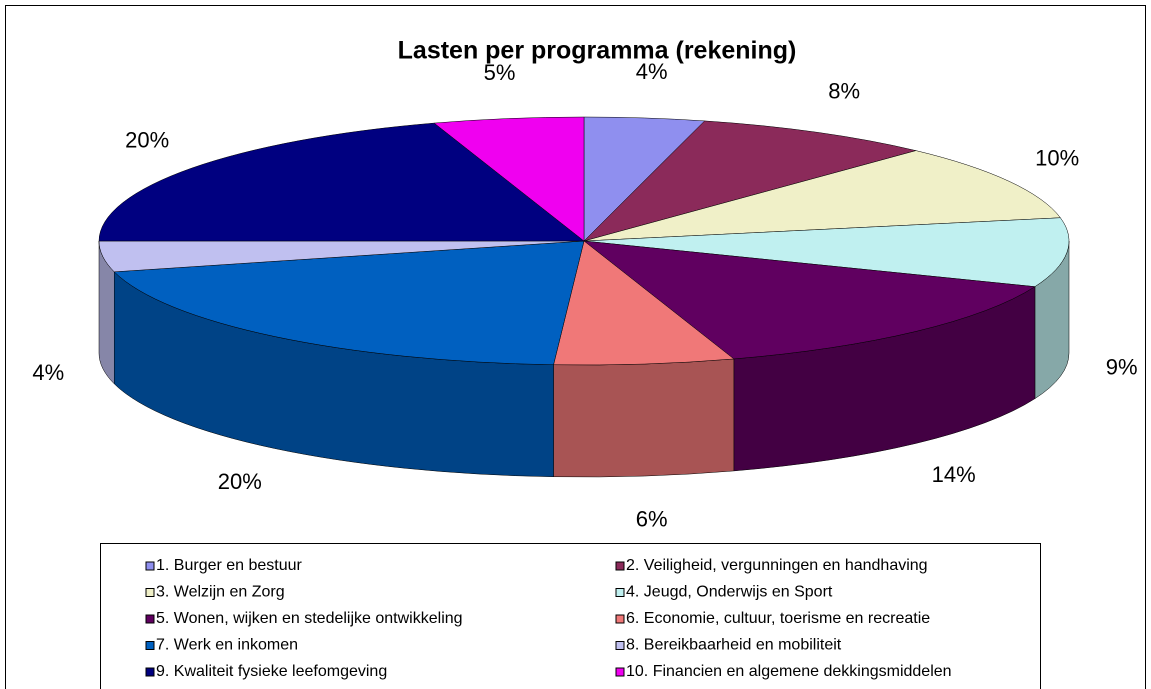 The image size is (1151, 689). What do you see at coordinates (644, 418) in the screenshot?
I see `pie-slice-side` at bounding box center [644, 418].